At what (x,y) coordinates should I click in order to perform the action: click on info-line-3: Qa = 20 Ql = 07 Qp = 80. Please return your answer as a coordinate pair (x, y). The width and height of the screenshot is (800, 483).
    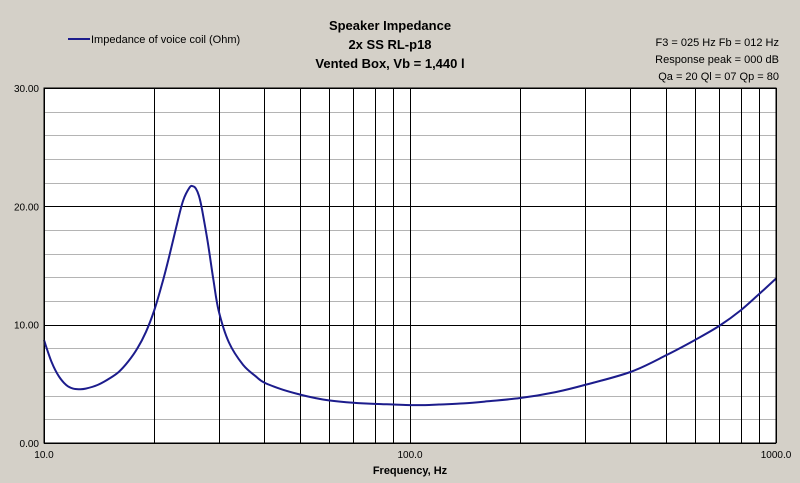
    Looking at the image, I should click on (718, 77).